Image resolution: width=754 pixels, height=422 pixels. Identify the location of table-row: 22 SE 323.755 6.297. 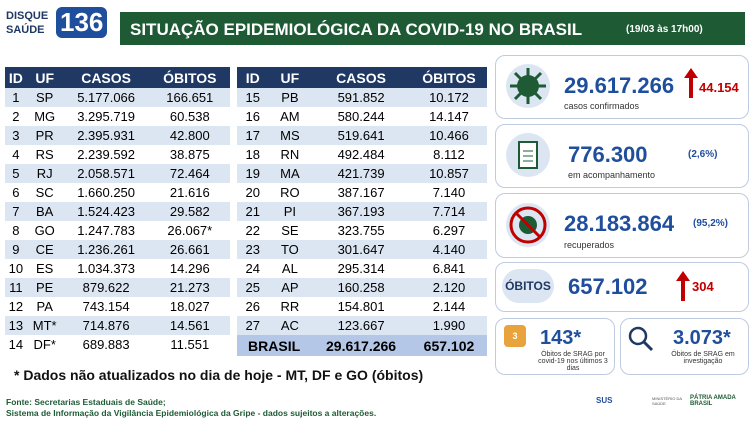
(362, 230).